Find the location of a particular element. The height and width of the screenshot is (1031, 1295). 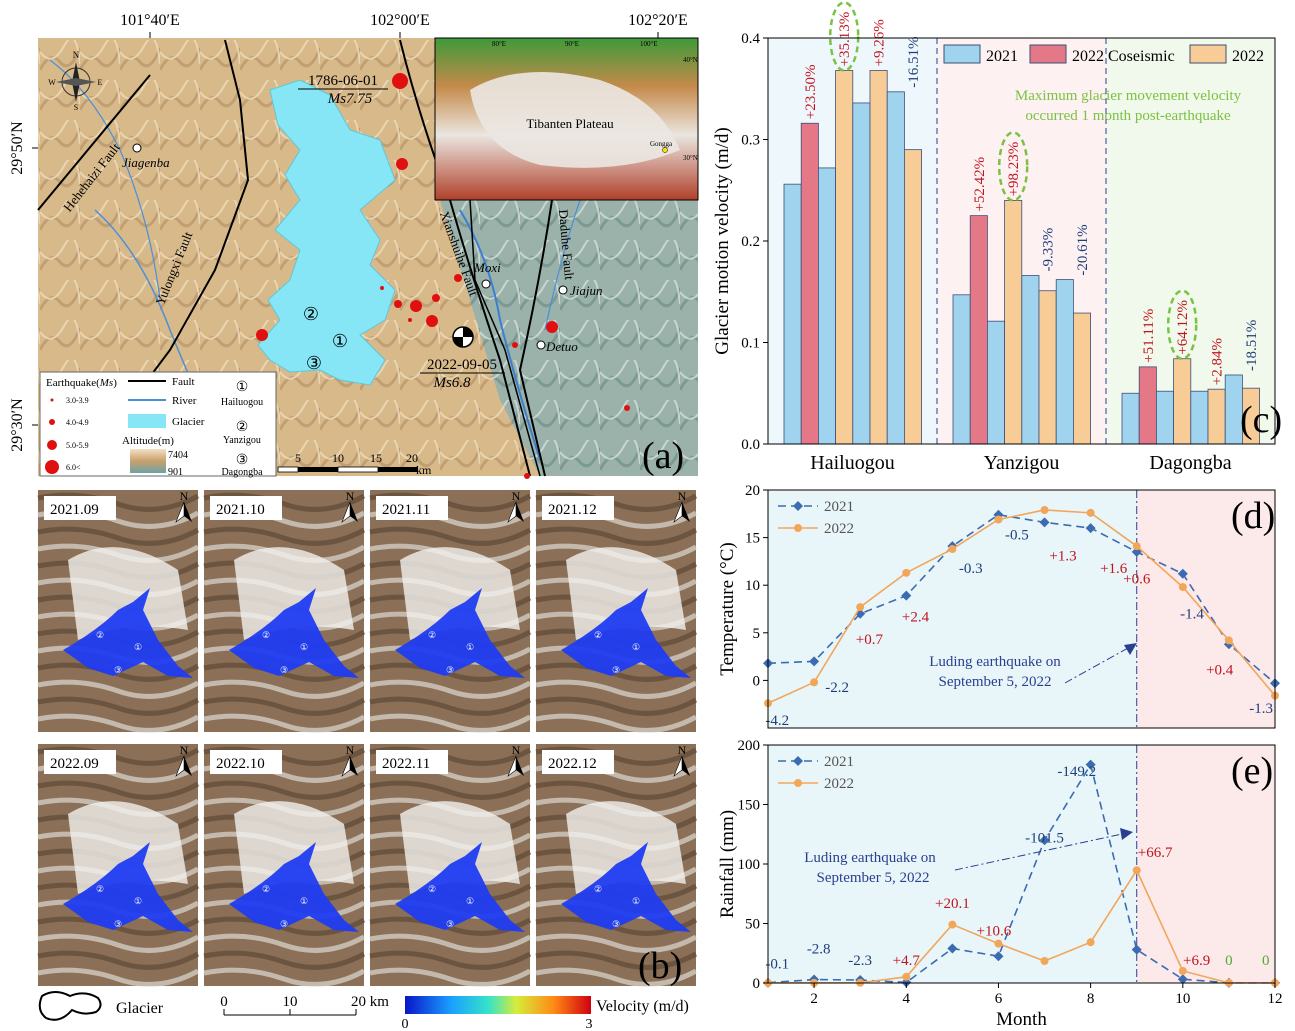

panel-b-label: (b) is located at coordinates (660, 966).